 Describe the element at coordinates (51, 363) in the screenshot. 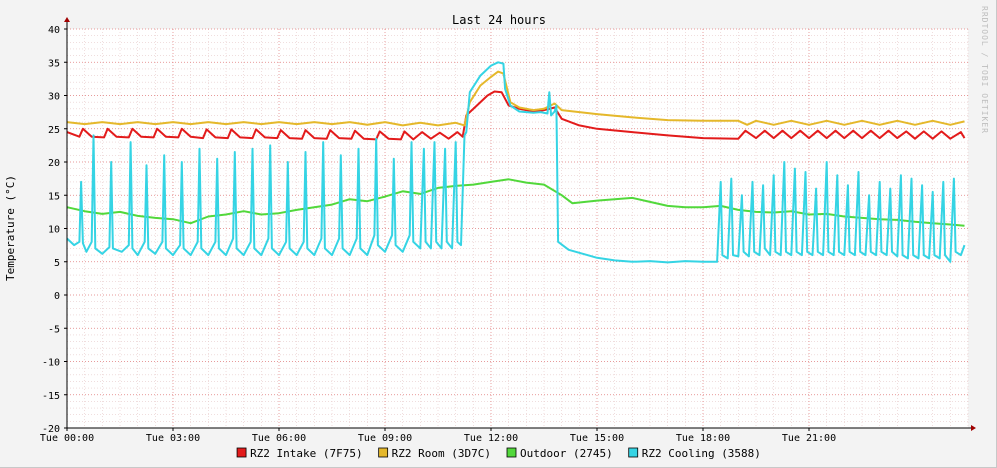

I see `y-tick-label: -10` at that location.